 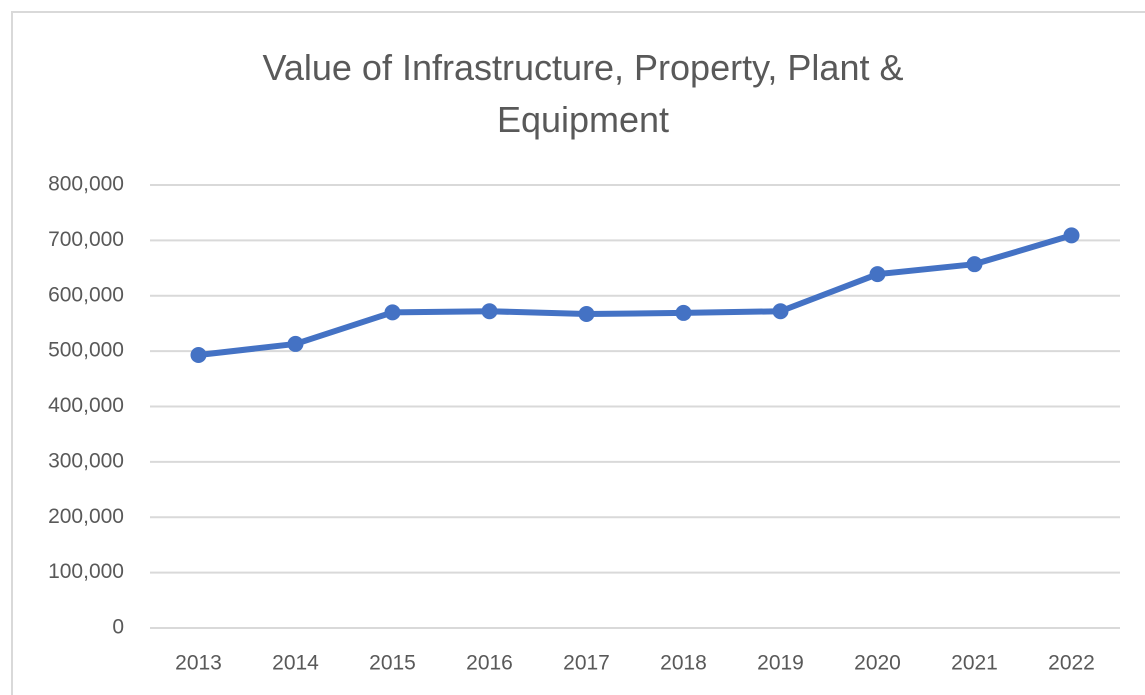 I want to click on x-tick-label: 2013, so click(x=198, y=663).